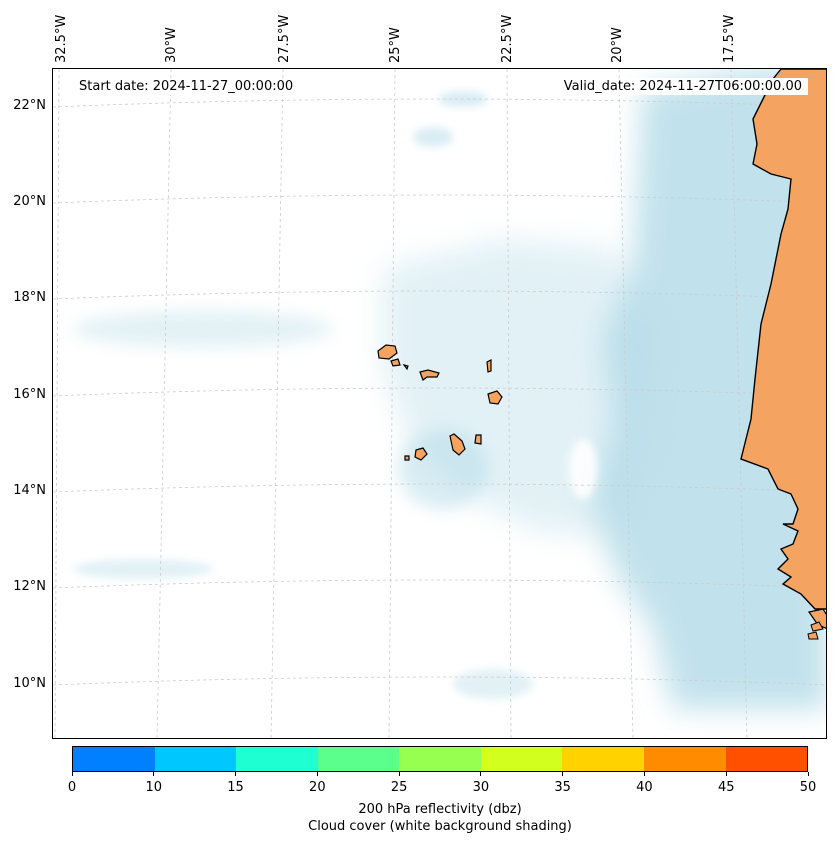 The height and width of the screenshot is (843, 837). I want to click on meridian-30w, so click(164, 403).